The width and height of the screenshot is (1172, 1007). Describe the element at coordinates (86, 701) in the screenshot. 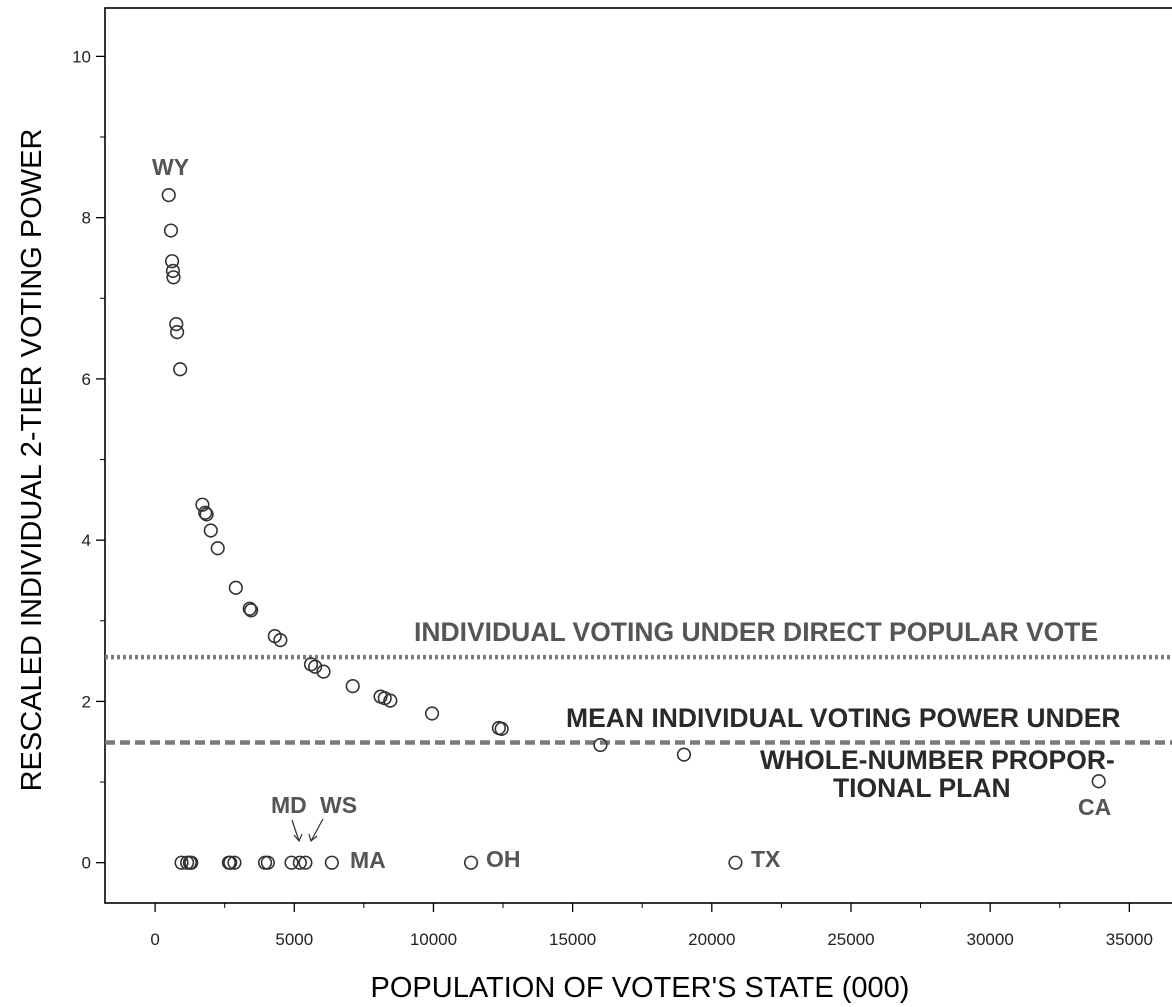

I see `y-tick-label: 2` at that location.